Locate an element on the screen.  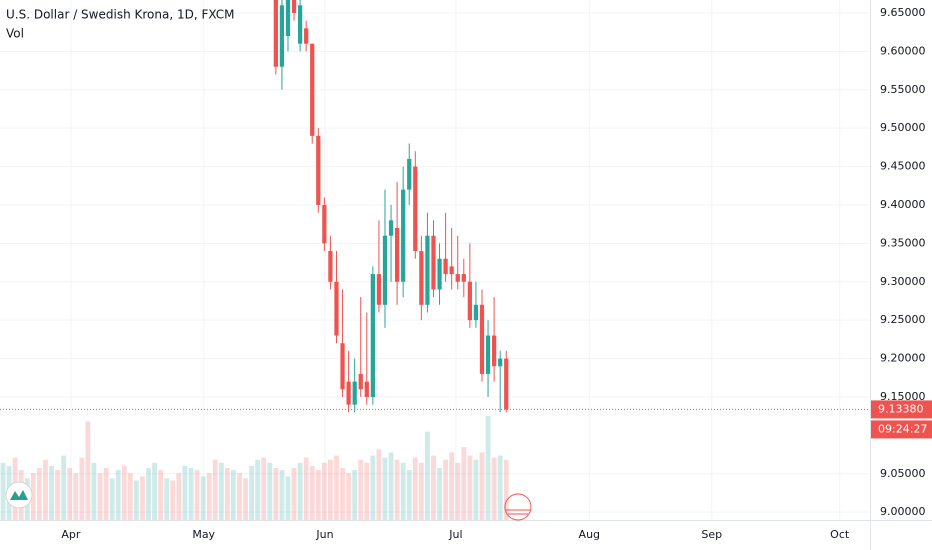
event-icon is located at coordinates (518, 507).